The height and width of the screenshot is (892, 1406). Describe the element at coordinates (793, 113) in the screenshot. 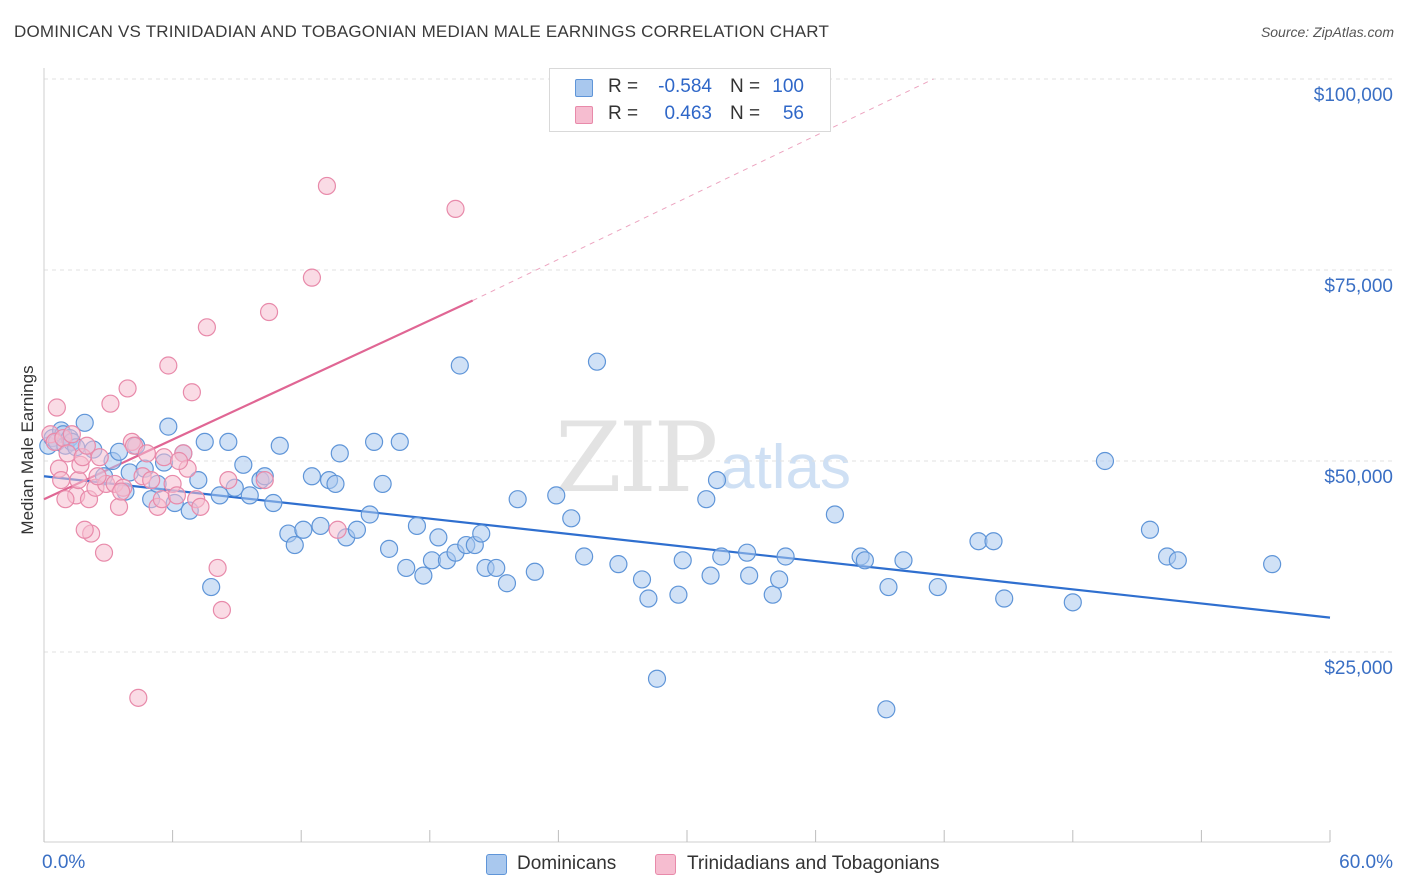

I see `legend-n-value: 56` at that location.